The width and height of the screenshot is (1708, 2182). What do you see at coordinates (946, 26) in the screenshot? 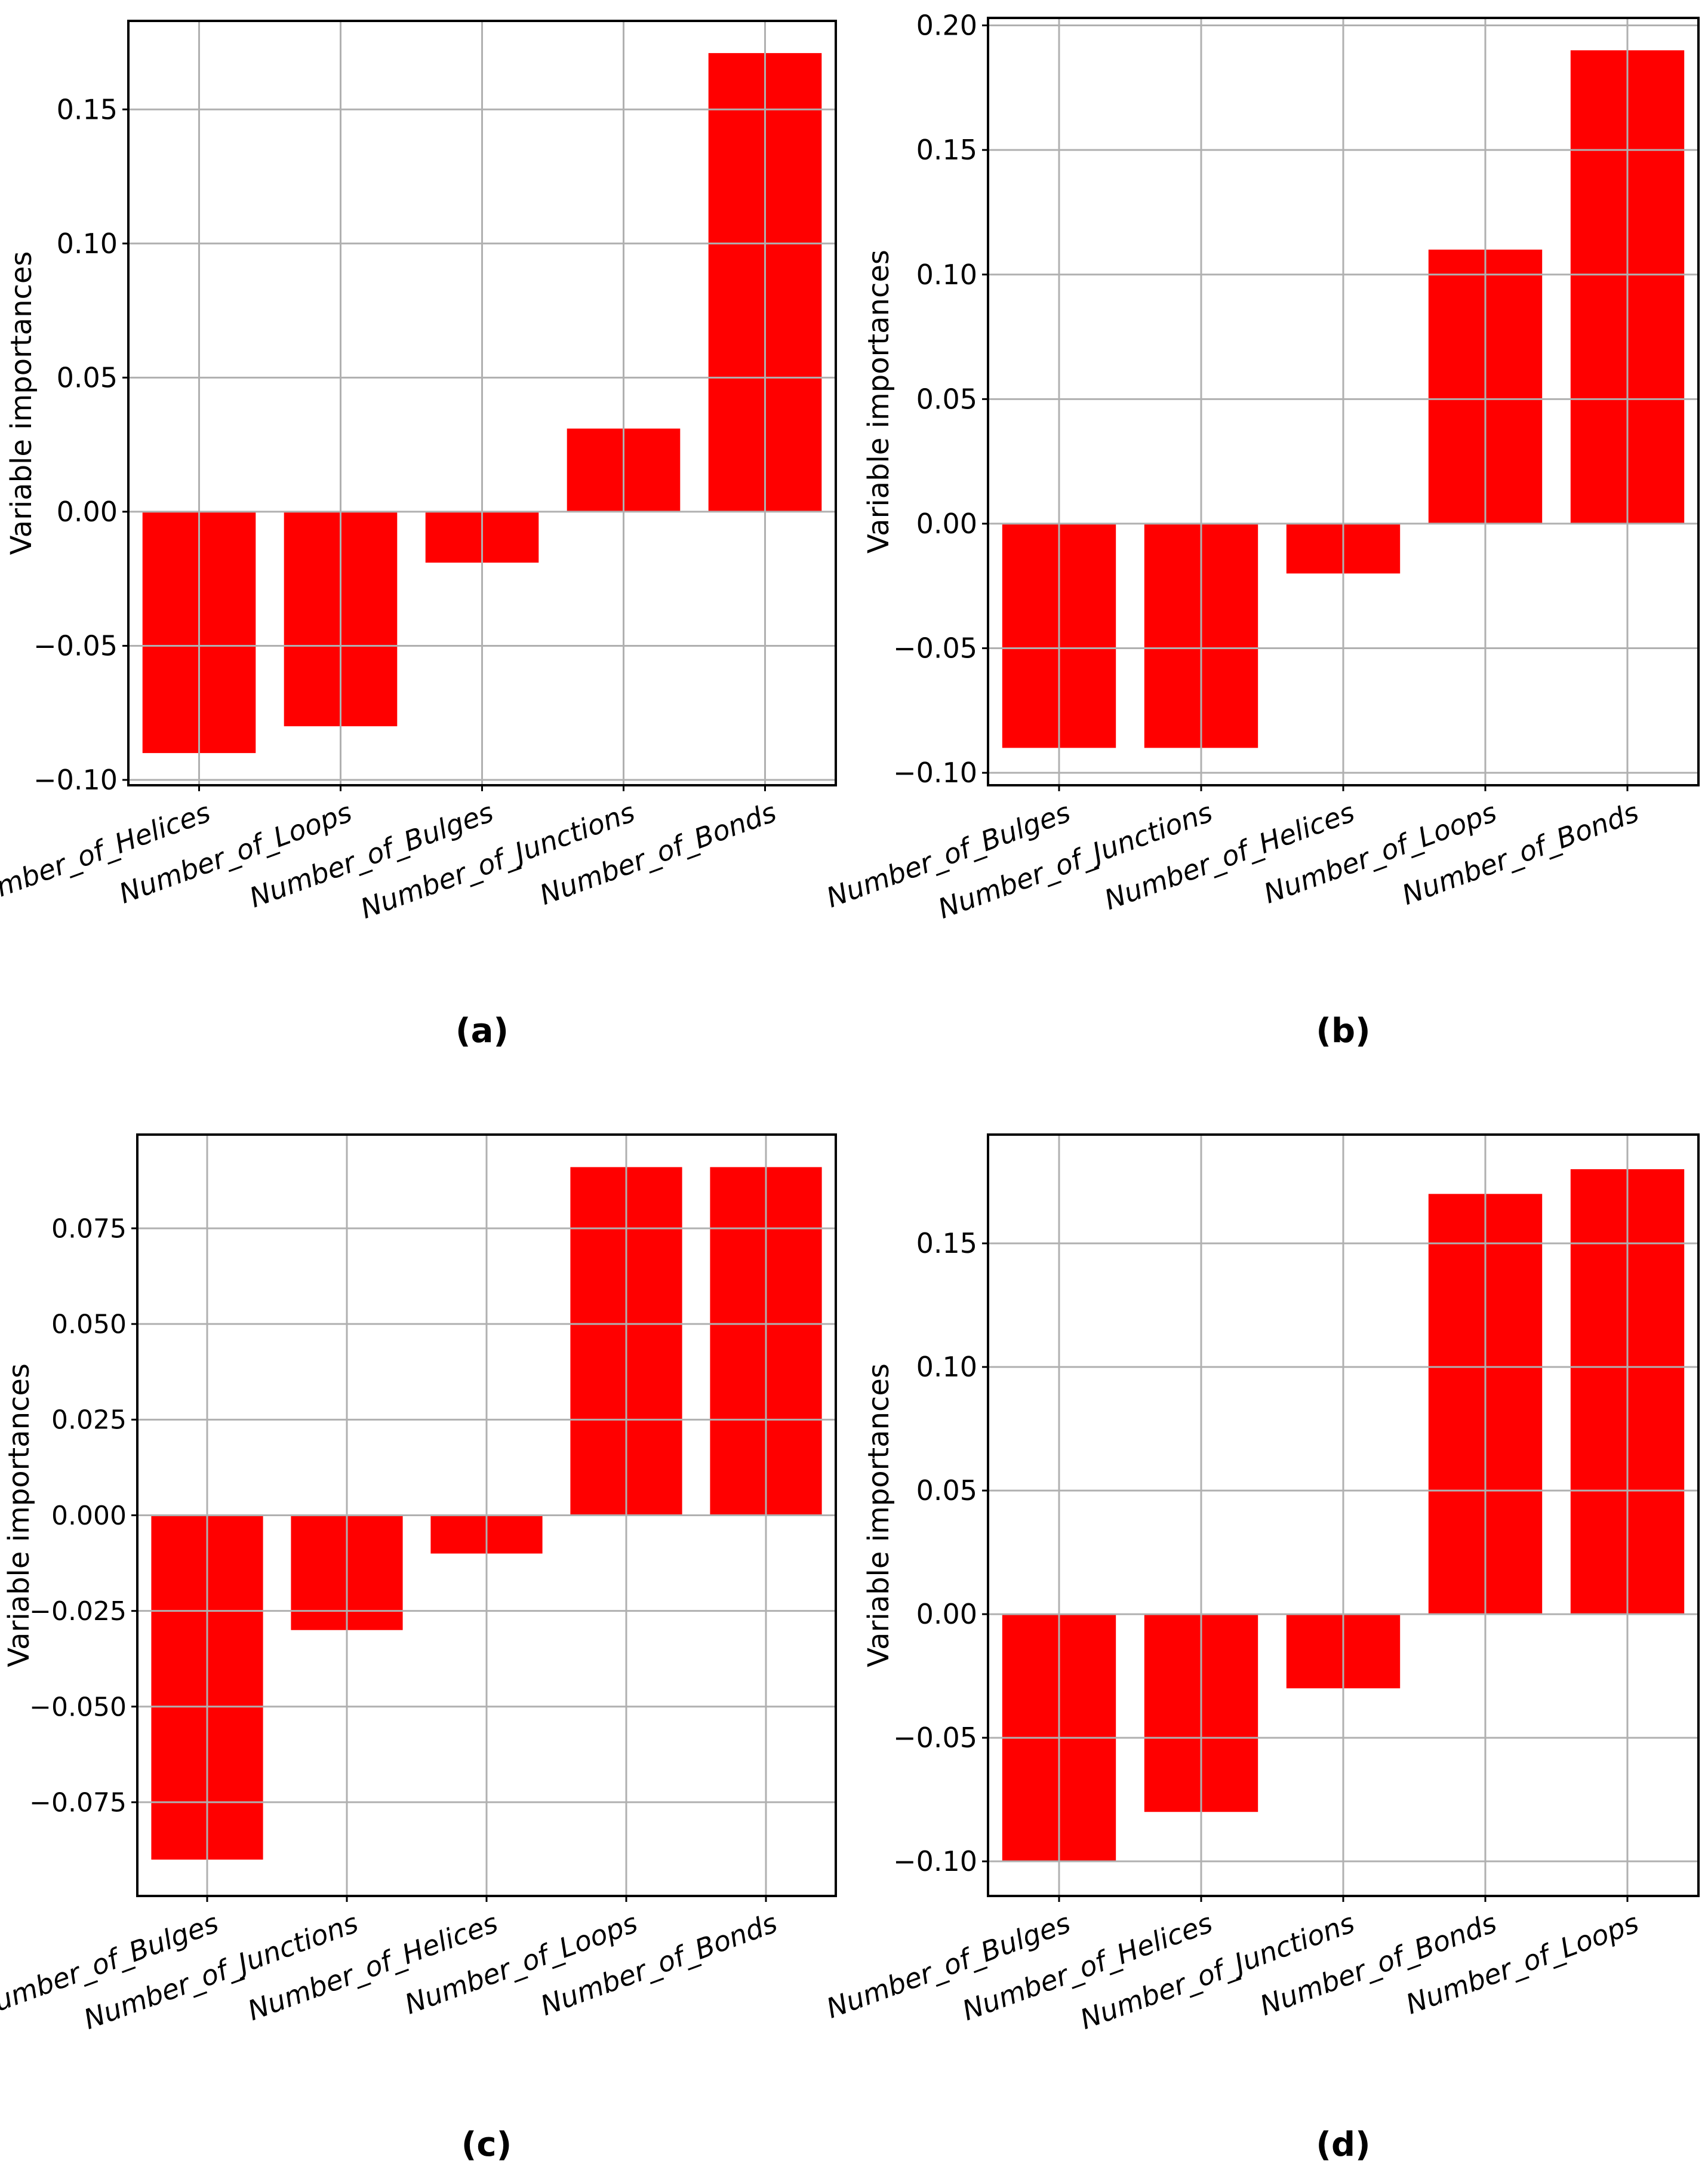
I see `y-tick-label: 0.20` at bounding box center [946, 26].